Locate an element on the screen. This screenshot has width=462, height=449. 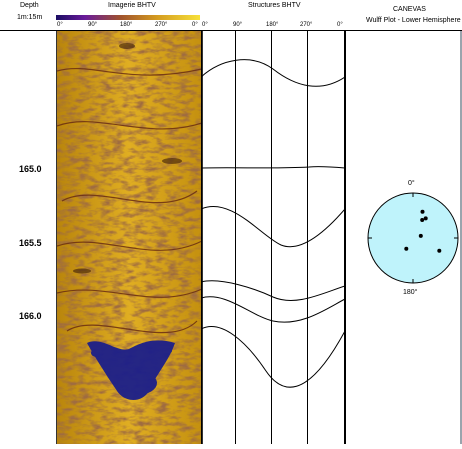
struct-tick-360: 0° is located at coordinates (340, 25).